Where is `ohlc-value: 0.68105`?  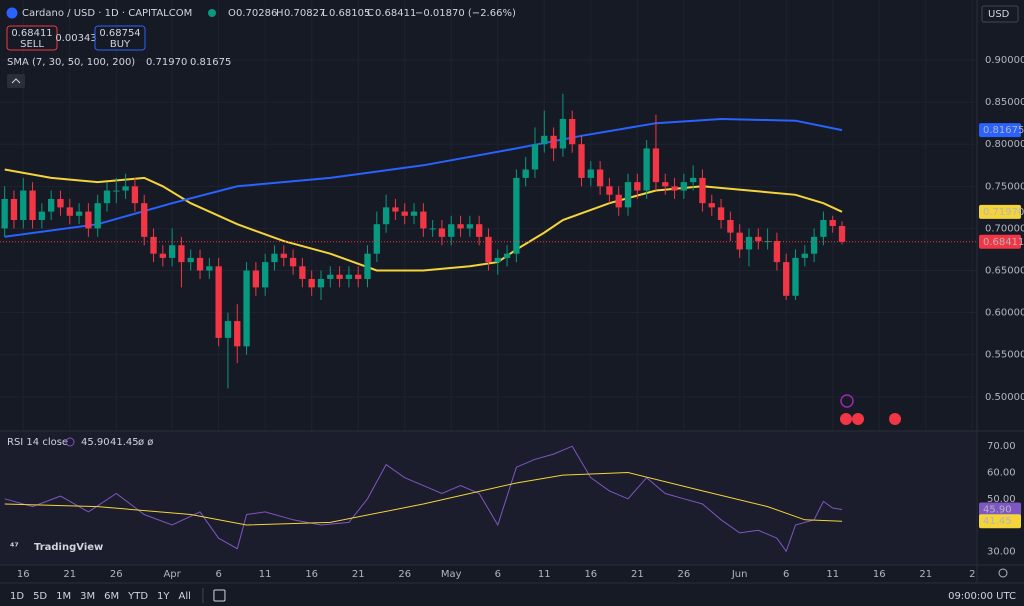 ohlc-value: 0.68105 is located at coordinates (349, 13).